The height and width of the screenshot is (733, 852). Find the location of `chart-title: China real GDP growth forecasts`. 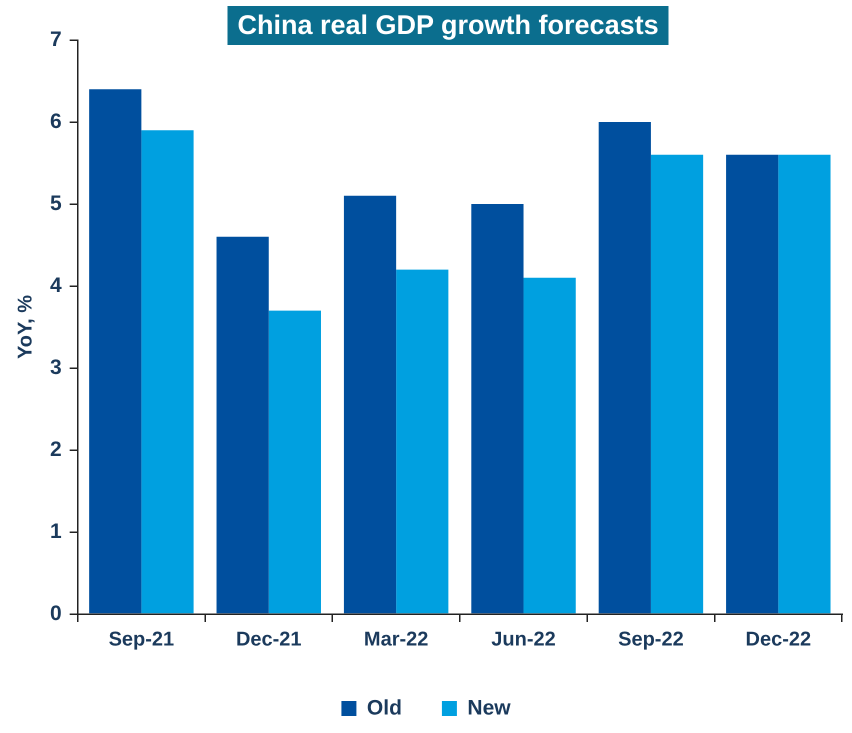

chart-title: China real GDP growth forecasts is located at coordinates (448, 25).